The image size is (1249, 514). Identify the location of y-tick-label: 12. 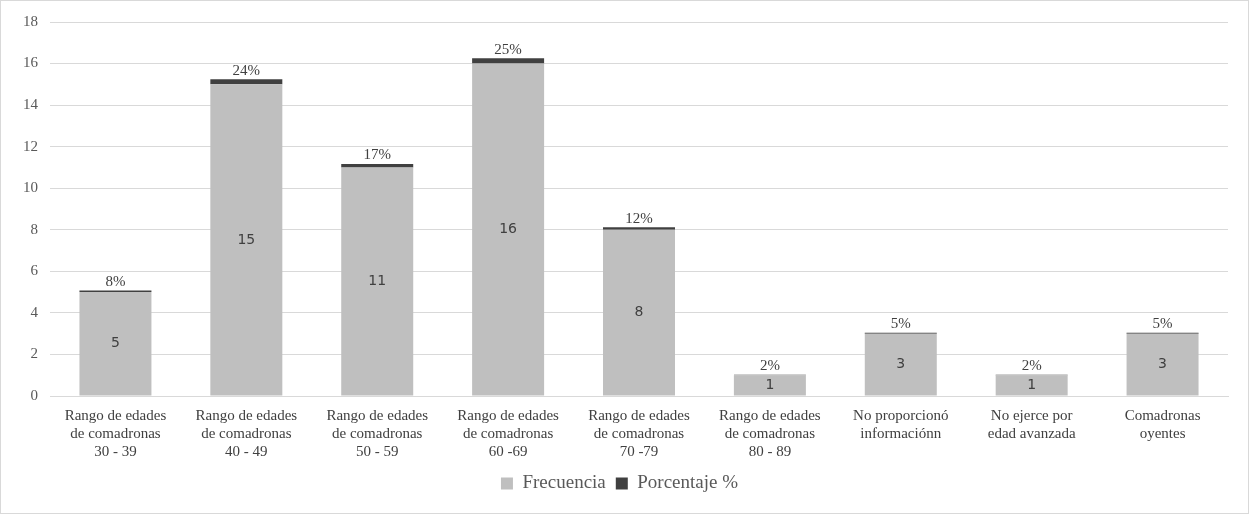
(30, 145).